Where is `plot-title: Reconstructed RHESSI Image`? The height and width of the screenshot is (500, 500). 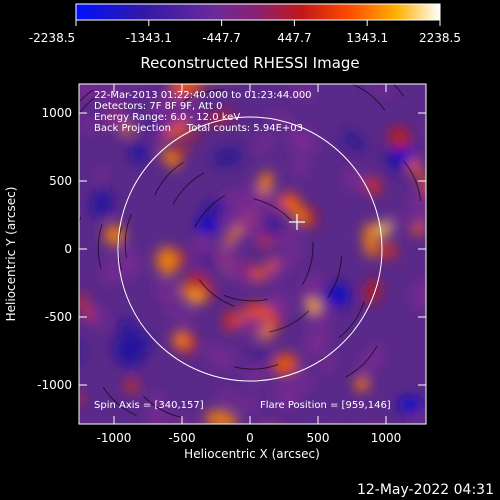 plot-title: Reconstructed RHESSI Image is located at coordinates (249, 63).